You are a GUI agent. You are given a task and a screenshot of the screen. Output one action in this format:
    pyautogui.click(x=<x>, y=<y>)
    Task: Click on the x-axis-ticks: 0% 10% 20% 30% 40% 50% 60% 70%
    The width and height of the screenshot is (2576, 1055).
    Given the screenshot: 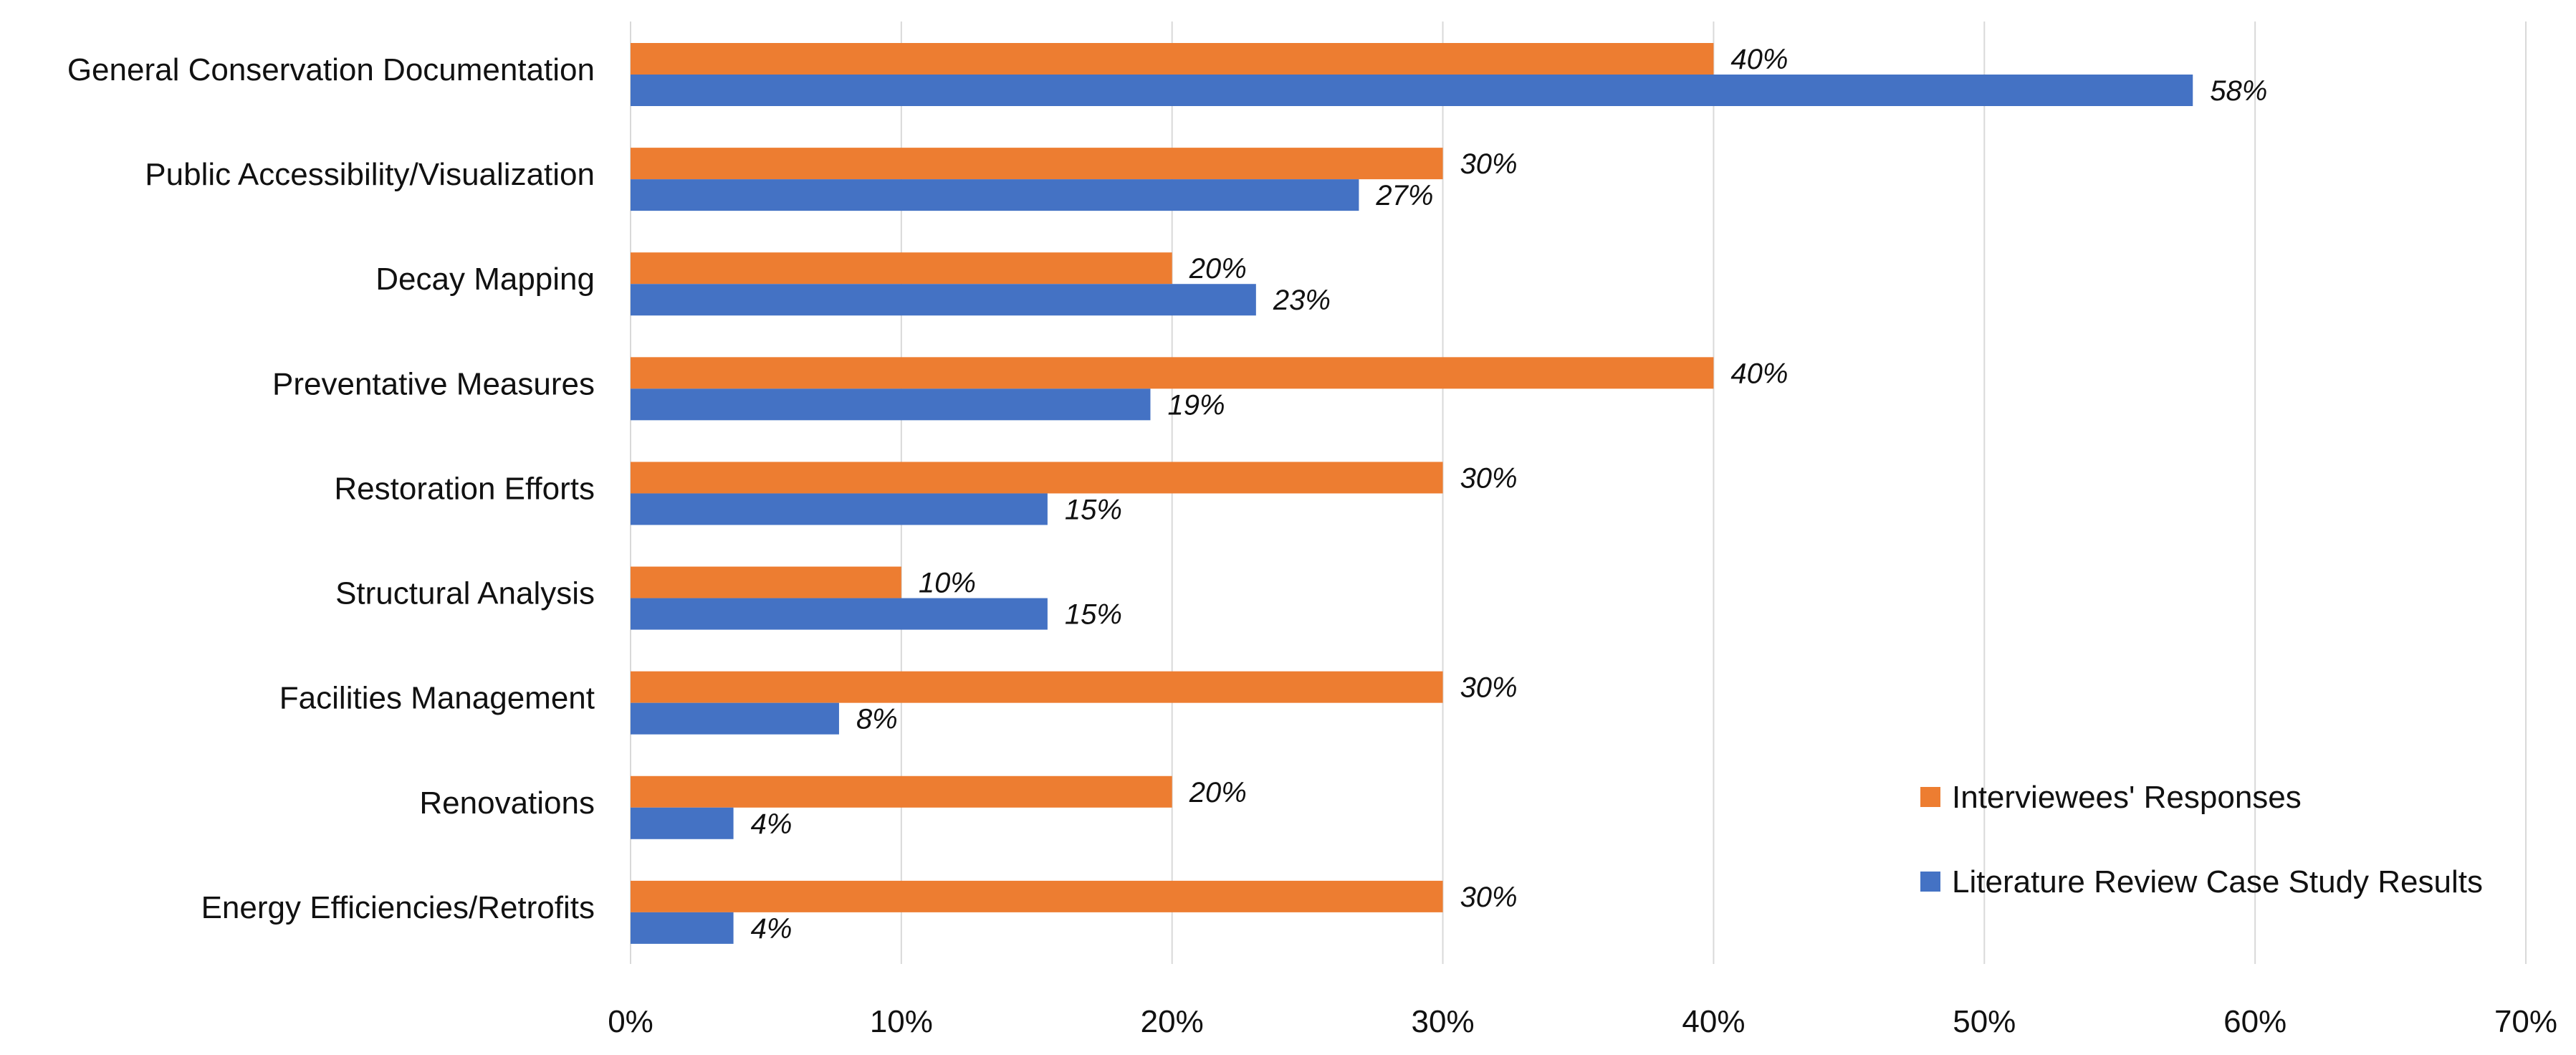 What is the action you would take?
    pyautogui.click(x=1582, y=1021)
    